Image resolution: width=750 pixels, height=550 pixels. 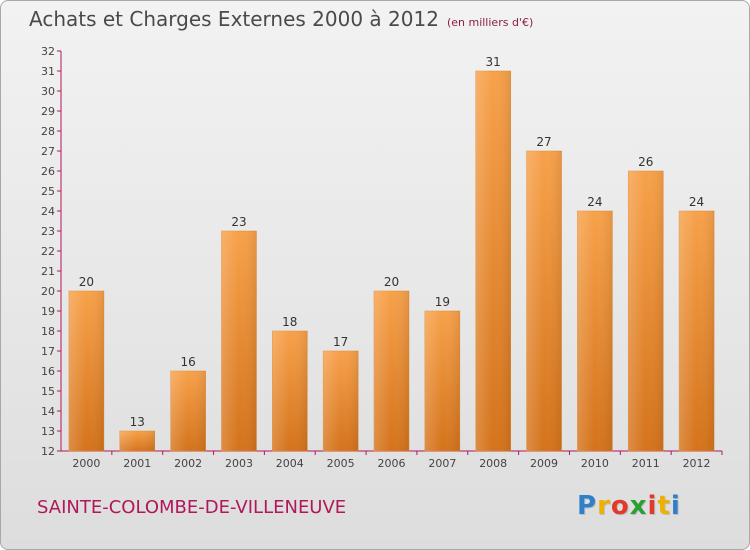 What do you see at coordinates (238, 222) in the screenshot?
I see `bar-value-label: 23` at bounding box center [238, 222].